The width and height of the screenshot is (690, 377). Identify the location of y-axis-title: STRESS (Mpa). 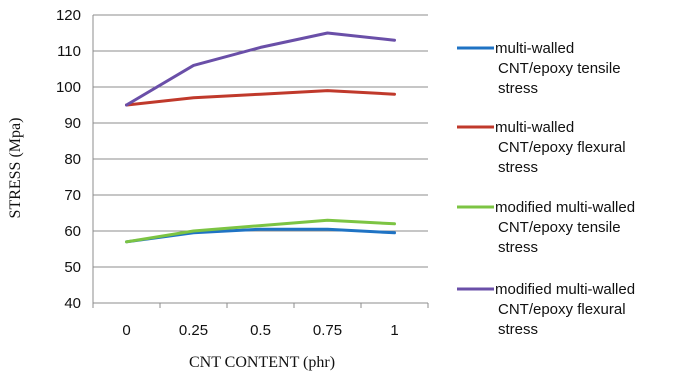
(15, 168).